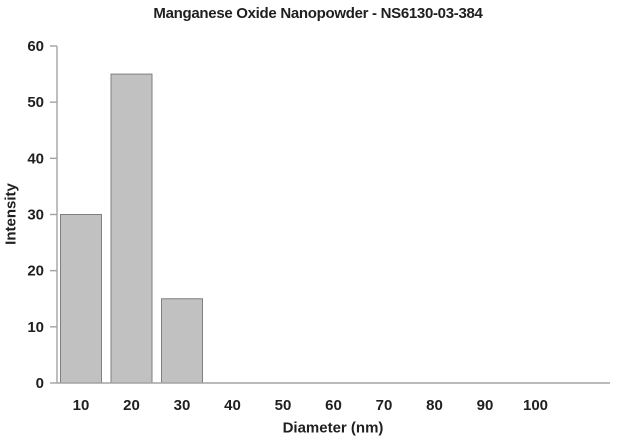  What do you see at coordinates (35, 271) in the screenshot?
I see `y-tick-label: 20` at bounding box center [35, 271].